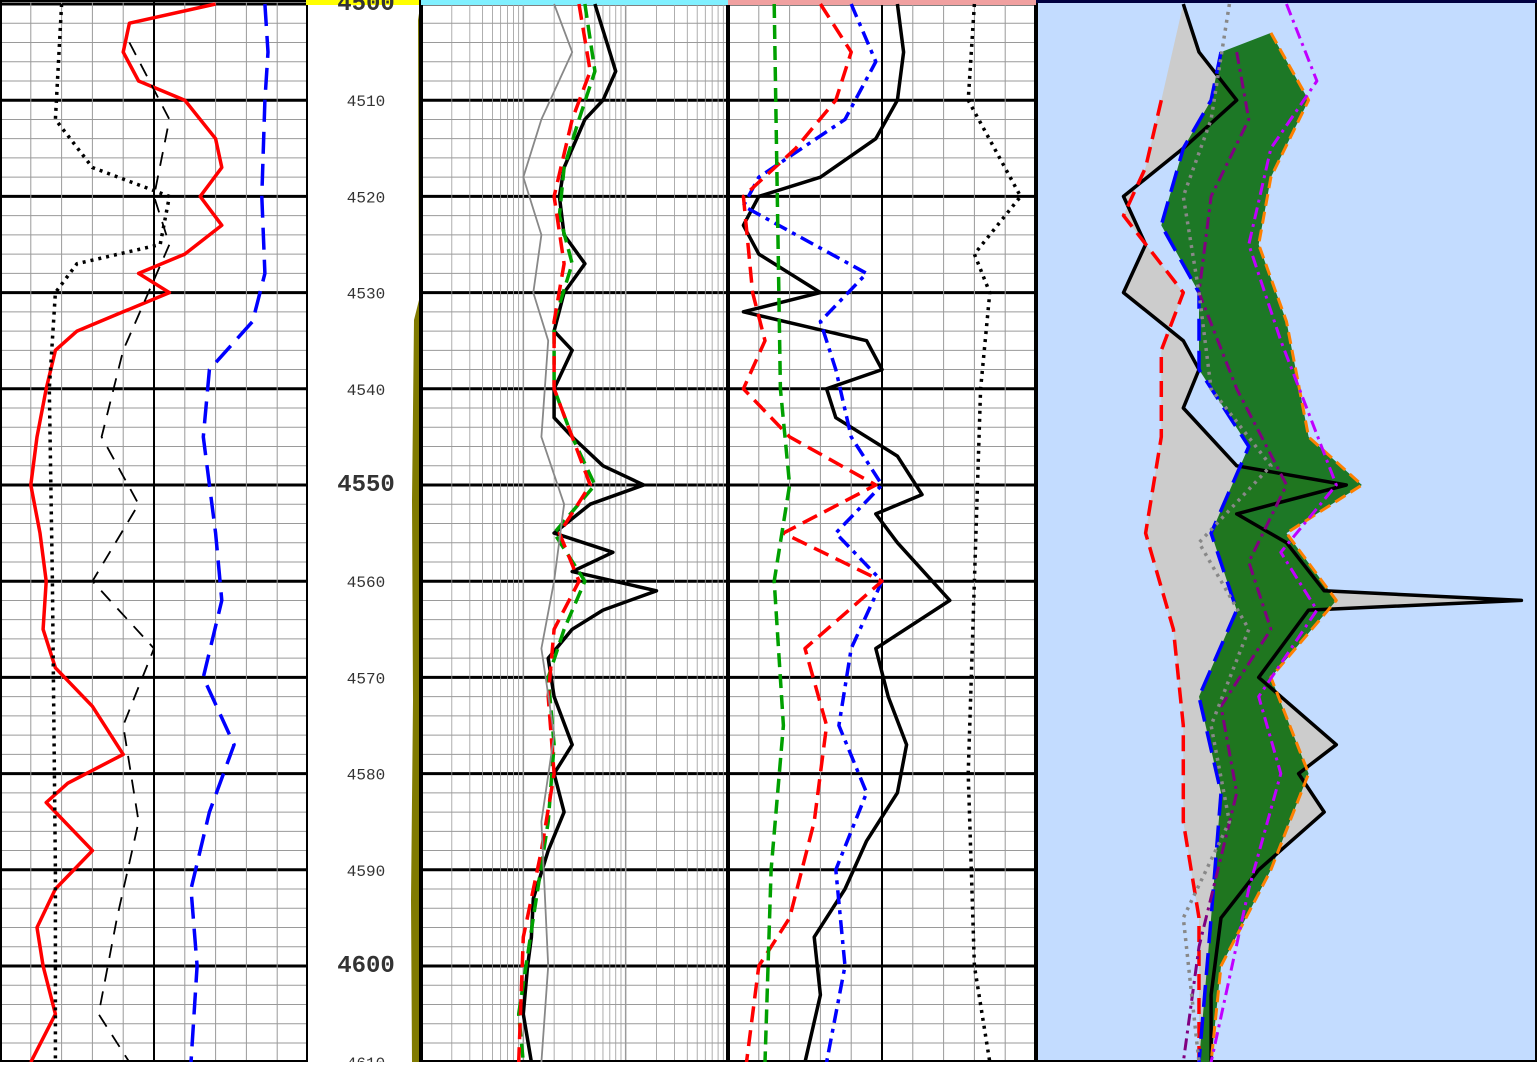  What do you see at coordinates (366, 485) in the screenshot?
I see `depth-label: 4550` at bounding box center [366, 485].